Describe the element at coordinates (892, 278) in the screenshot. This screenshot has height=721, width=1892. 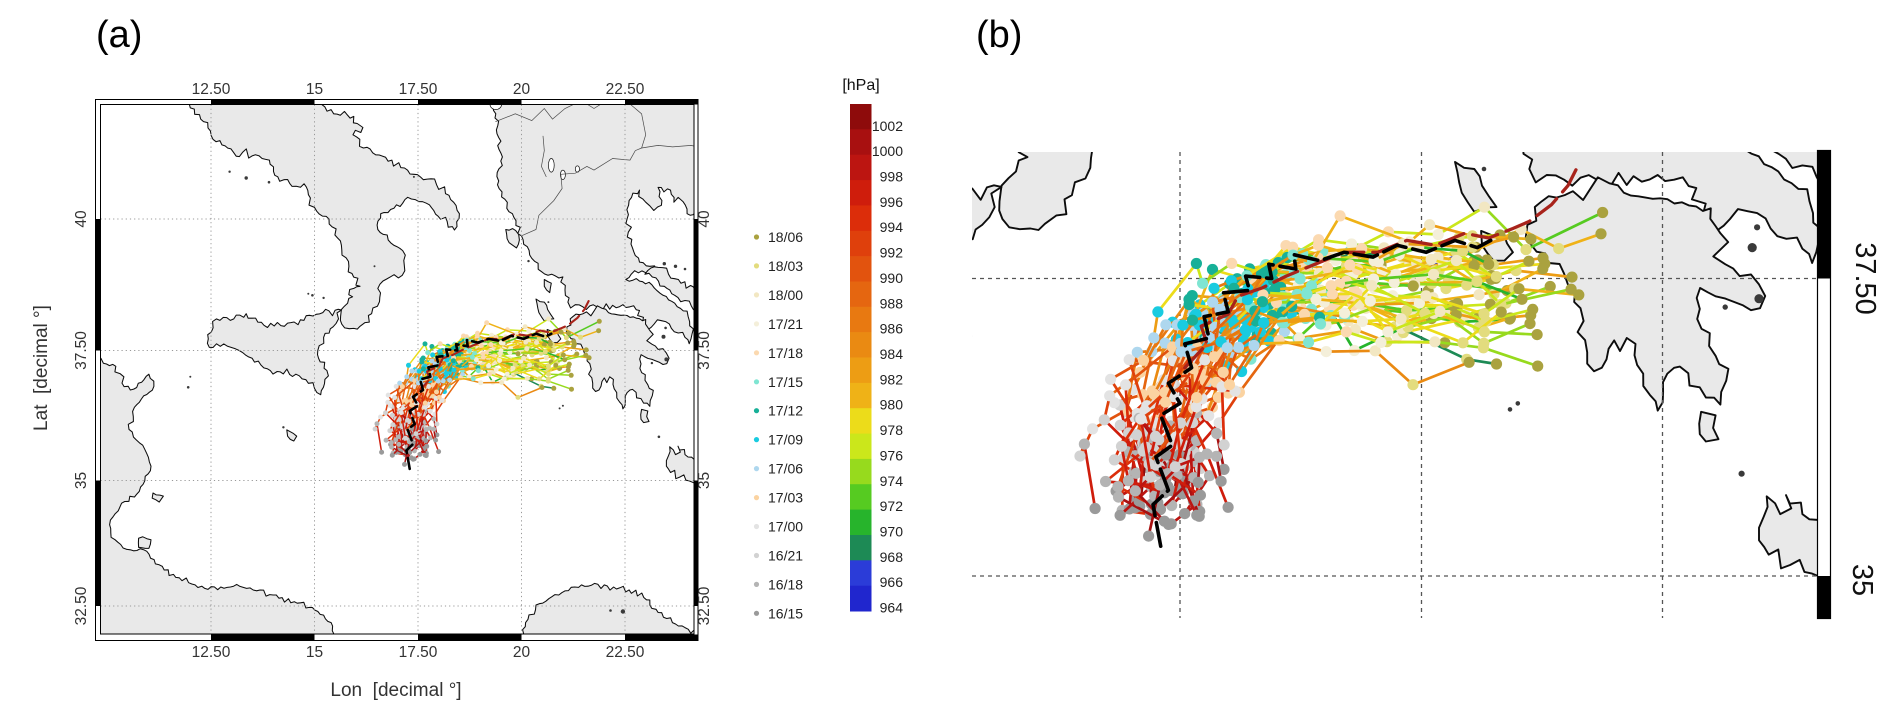
I see `svg-text: 990` at that location.